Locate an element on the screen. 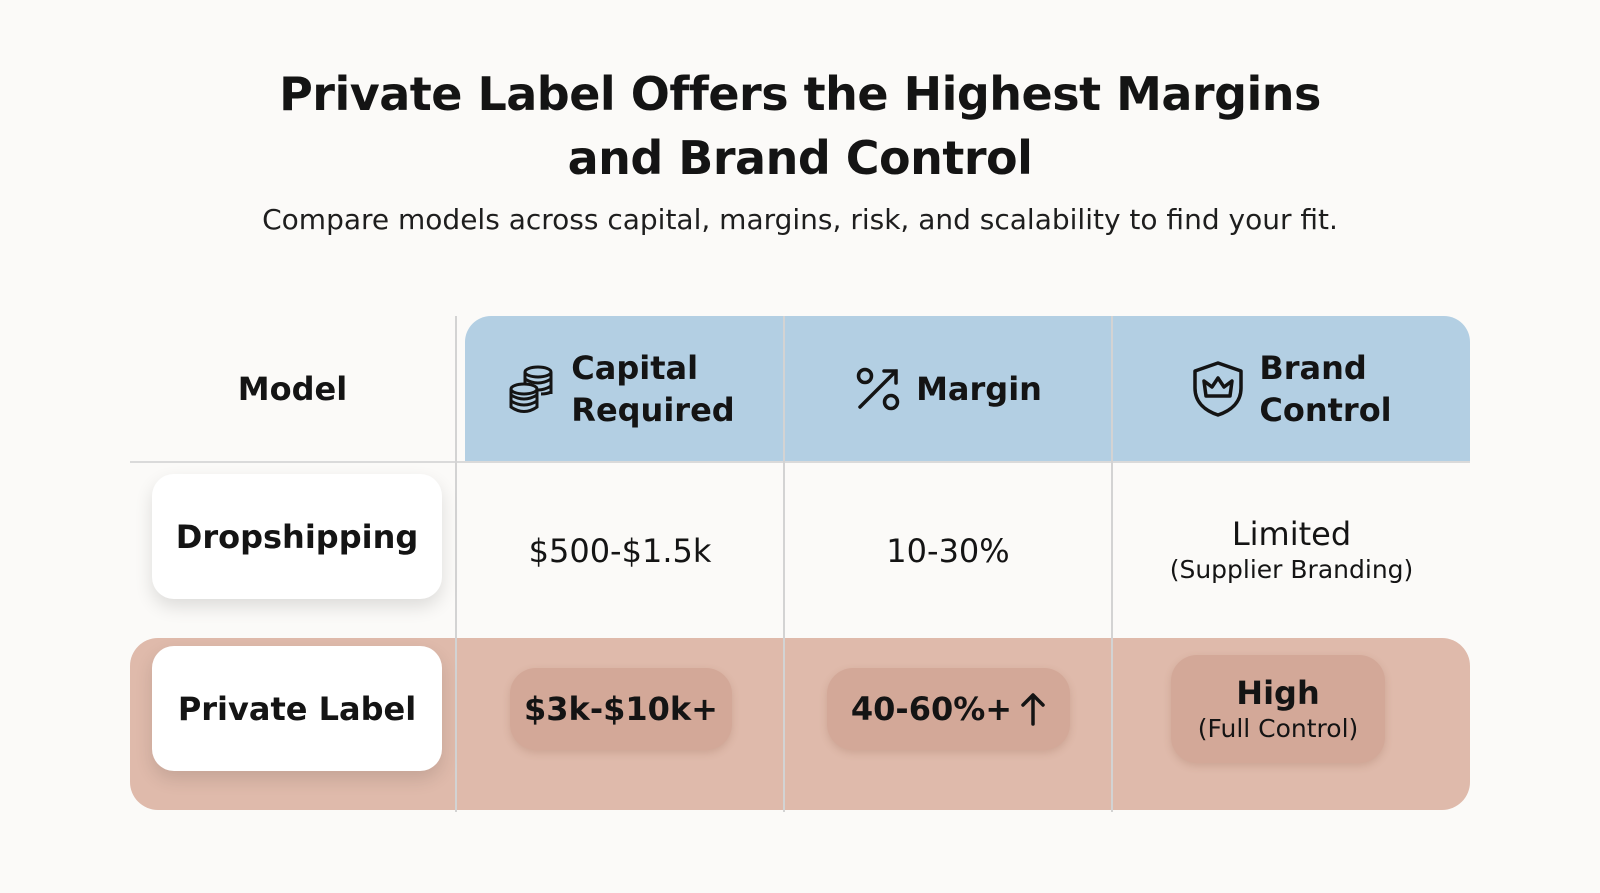 This screenshot has width=1600, height=893. private-label-margin-badge: 40-60%+ is located at coordinates (948, 709).